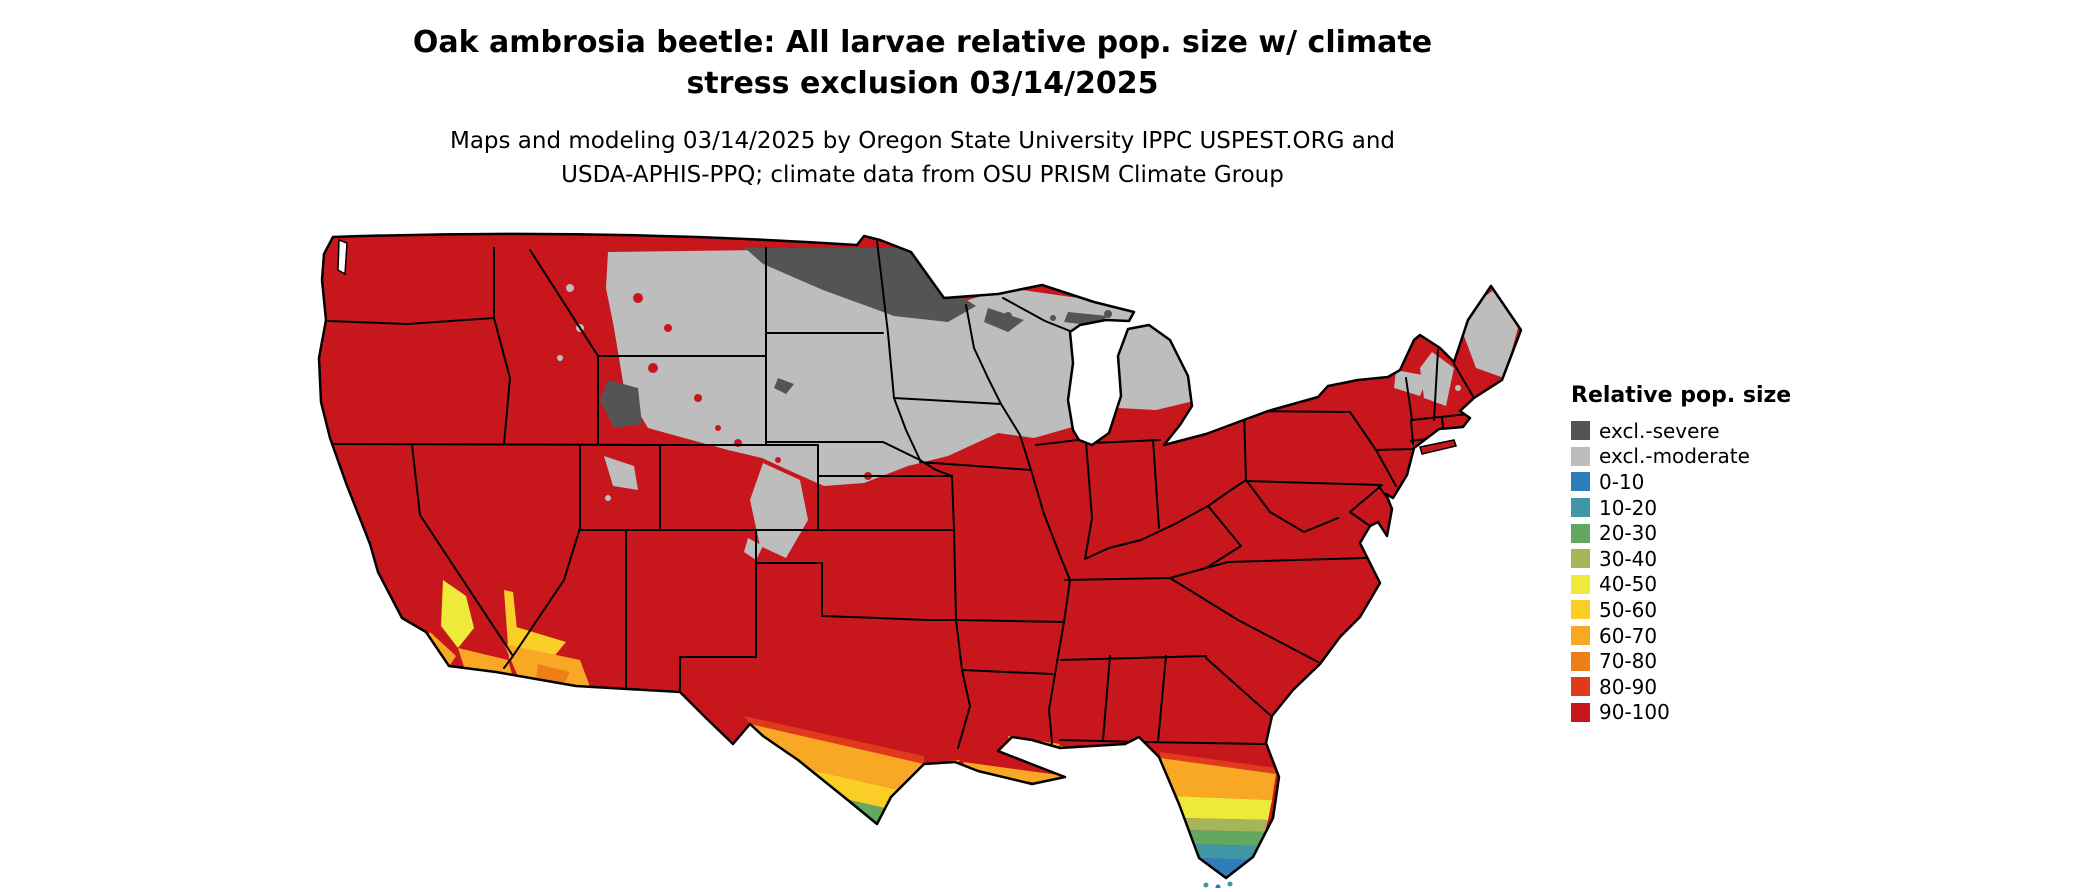 The width and height of the screenshot is (2100, 892). Describe the element at coordinates (1681, 533) in the screenshot. I see `legend-item: 20-30` at that location.